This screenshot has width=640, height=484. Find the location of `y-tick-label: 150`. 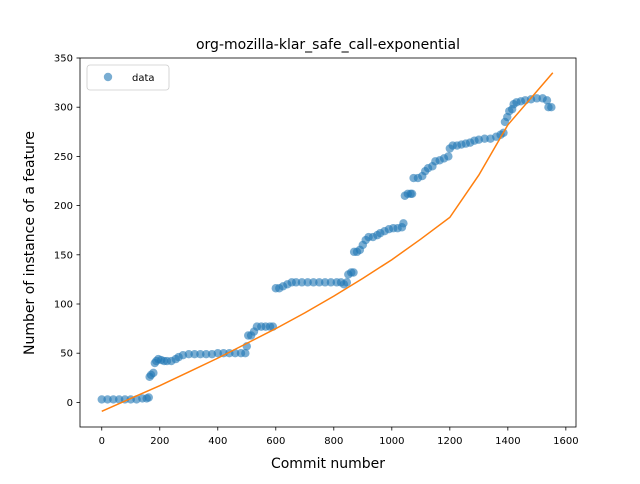

y-tick-label: 150 is located at coordinates (63, 255).